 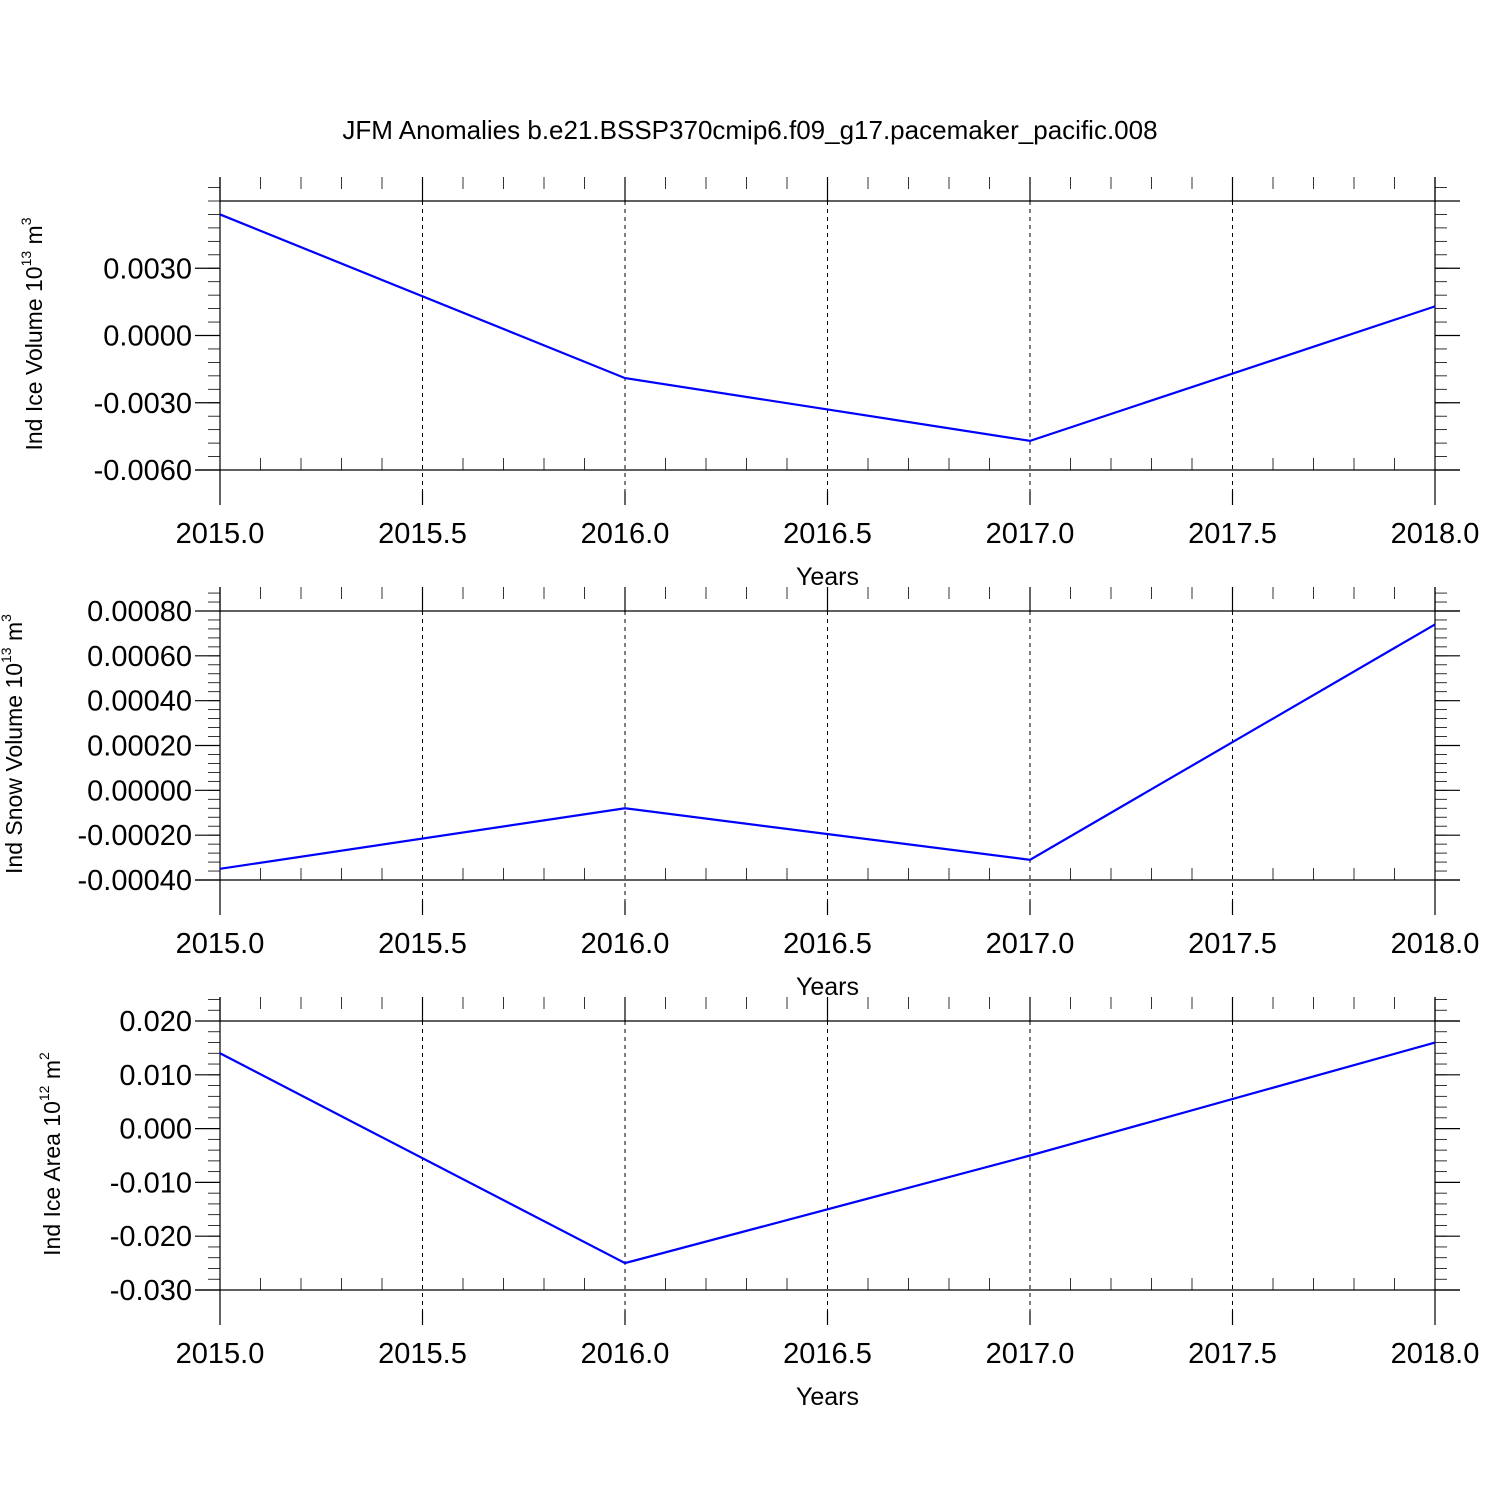 I want to click on y-tick-label: 0.00040, so click(x=139, y=702).